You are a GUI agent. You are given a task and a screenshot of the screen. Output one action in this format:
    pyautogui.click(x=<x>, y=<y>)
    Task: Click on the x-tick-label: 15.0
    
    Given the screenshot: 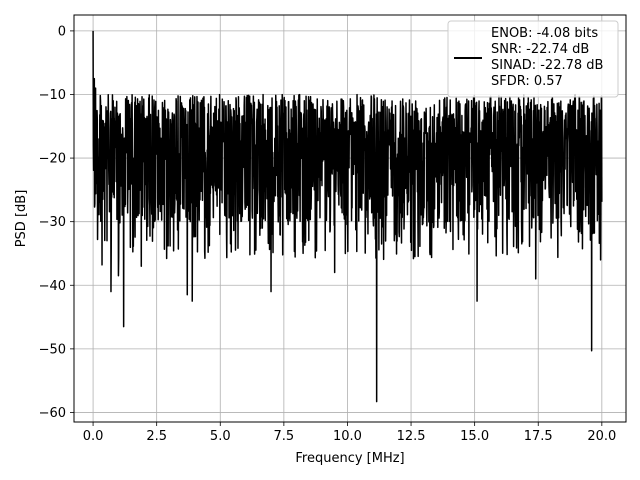 What is the action you would take?
    pyautogui.click(x=474, y=436)
    